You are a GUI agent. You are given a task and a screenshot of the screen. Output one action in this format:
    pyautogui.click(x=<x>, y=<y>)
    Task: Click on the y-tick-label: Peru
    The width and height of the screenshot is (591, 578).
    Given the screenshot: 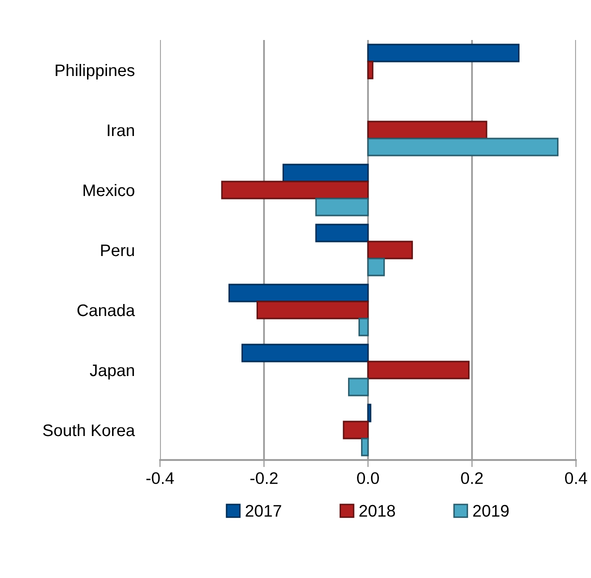 What is the action you would take?
    pyautogui.click(x=117, y=250)
    